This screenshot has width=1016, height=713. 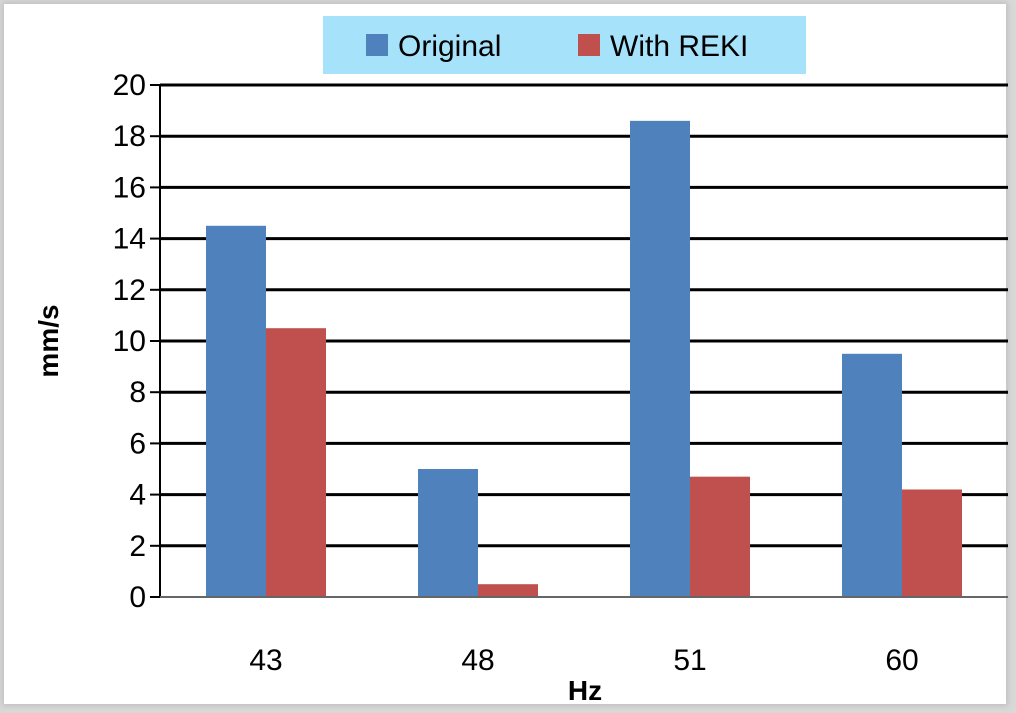 I want to click on legend: Original With REKI, so click(x=564, y=45).